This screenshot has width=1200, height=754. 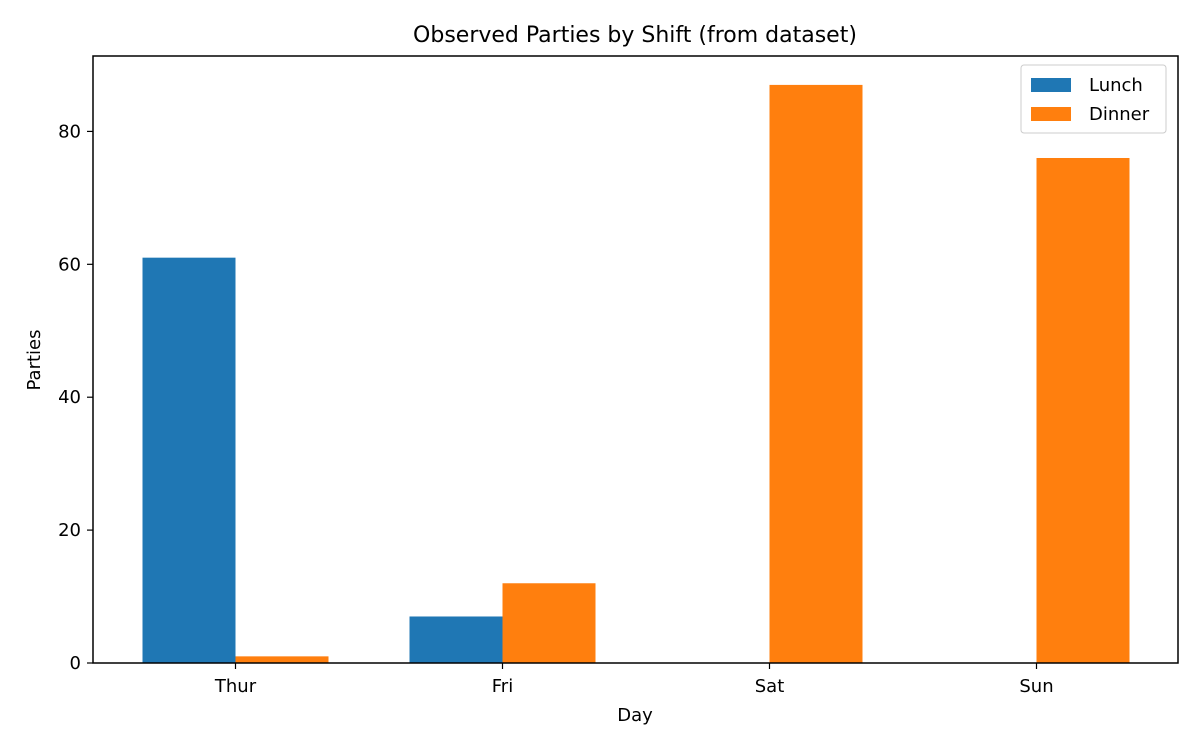 I want to click on bar-lunch-fri, so click(x=456, y=639).